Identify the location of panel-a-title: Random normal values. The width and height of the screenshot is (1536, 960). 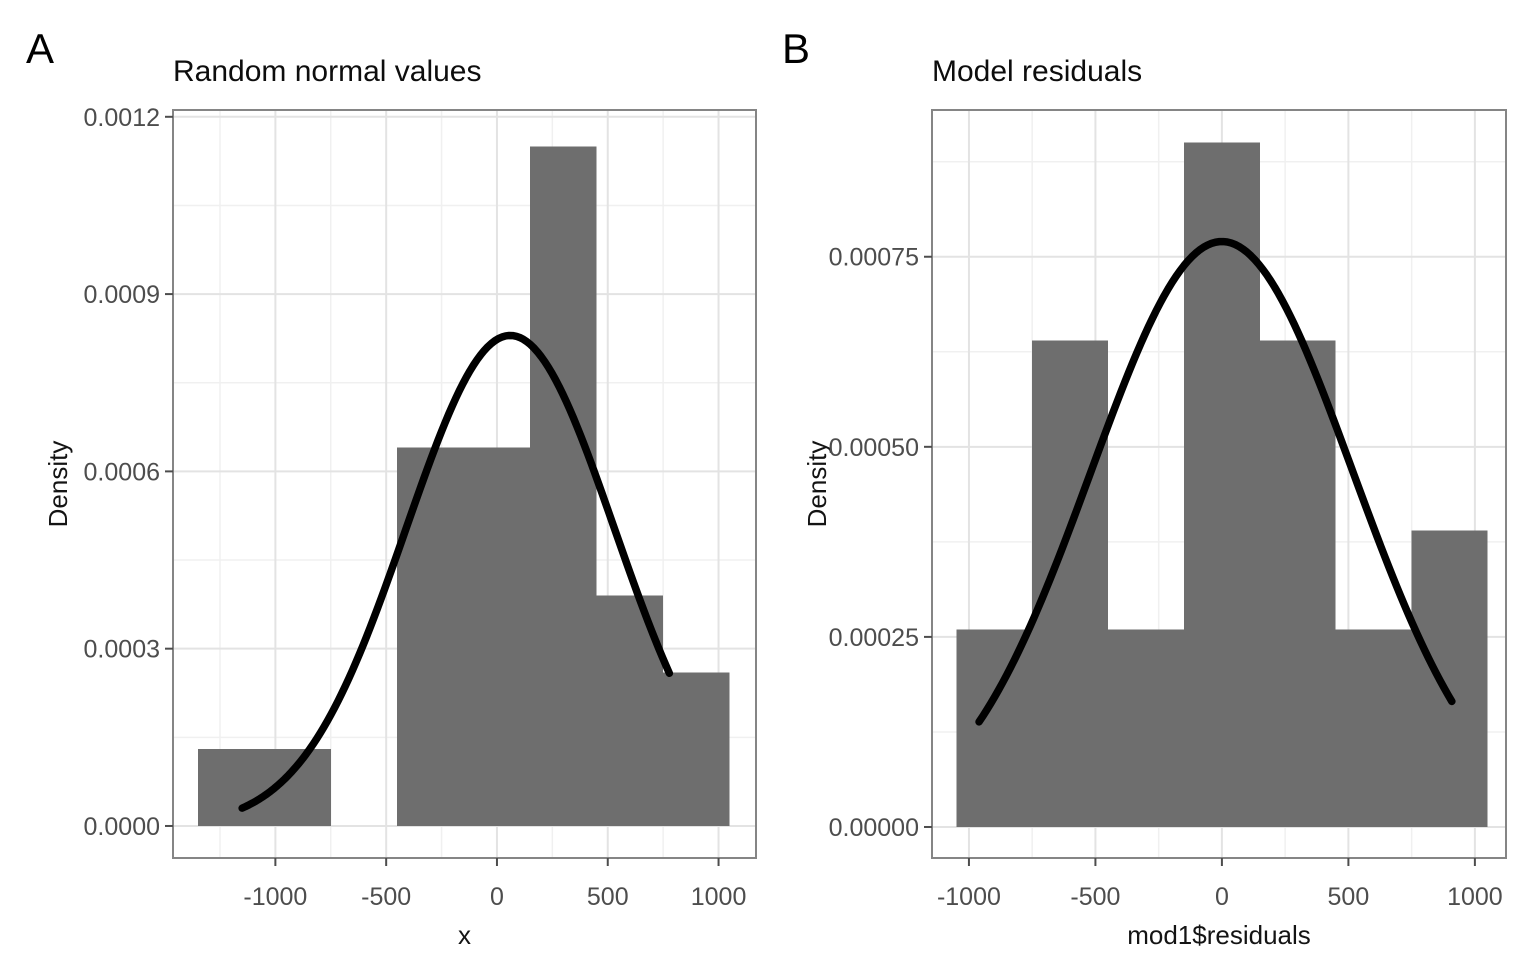
(327, 71).